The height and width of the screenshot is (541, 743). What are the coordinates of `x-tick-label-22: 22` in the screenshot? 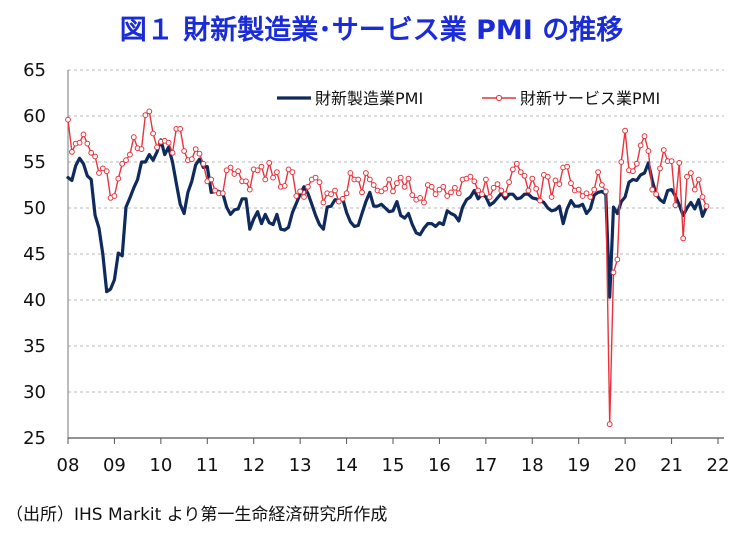 It's located at (718, 465).